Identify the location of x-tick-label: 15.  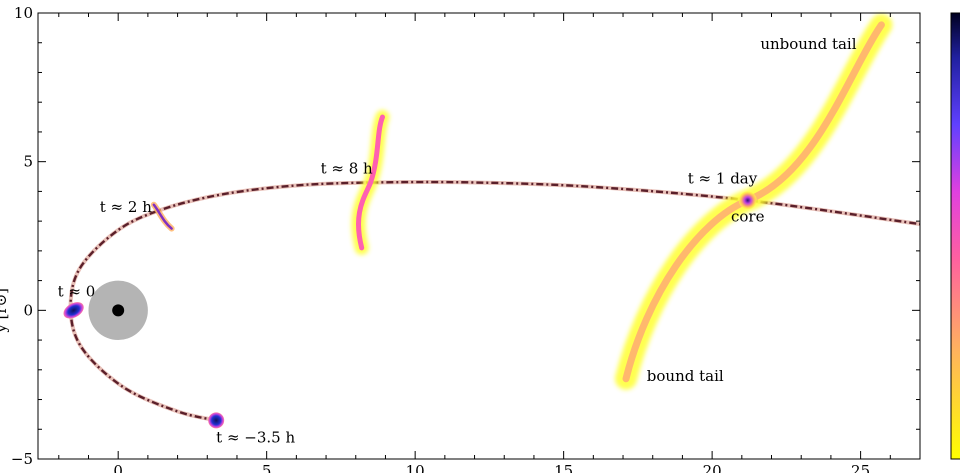
(563, 467).